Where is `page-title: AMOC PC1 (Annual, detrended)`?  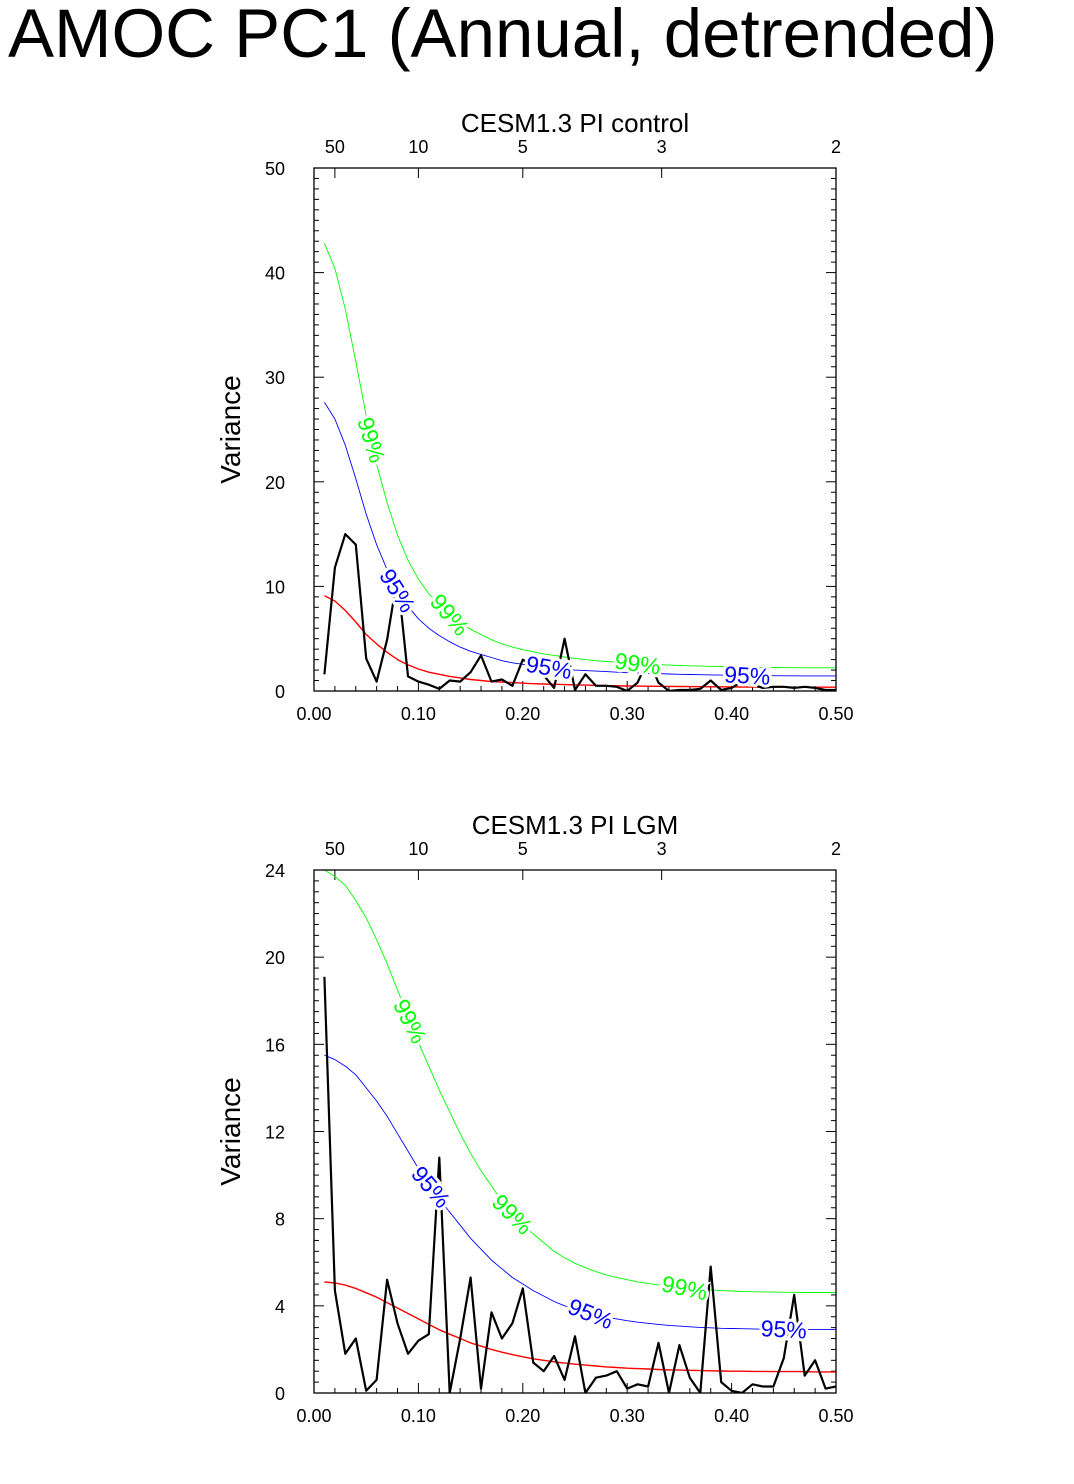 page-title: AMOC PC1 (Annual, detrended) is located at coordinates (503, 36).